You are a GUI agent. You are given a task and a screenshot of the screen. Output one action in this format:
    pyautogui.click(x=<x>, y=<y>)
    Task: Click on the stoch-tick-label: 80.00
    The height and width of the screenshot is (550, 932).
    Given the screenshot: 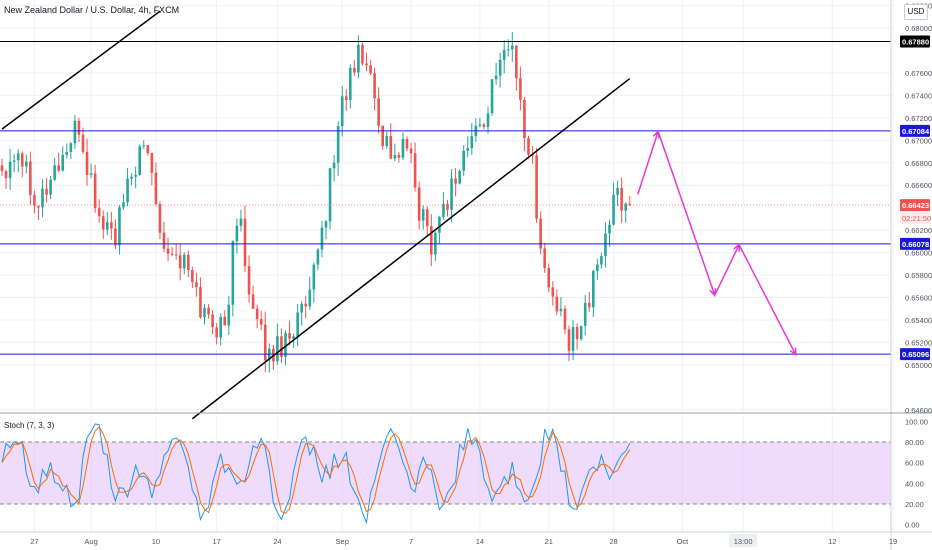 What is the action you would take?
    pyautogui.click(x=914, y=442)
    